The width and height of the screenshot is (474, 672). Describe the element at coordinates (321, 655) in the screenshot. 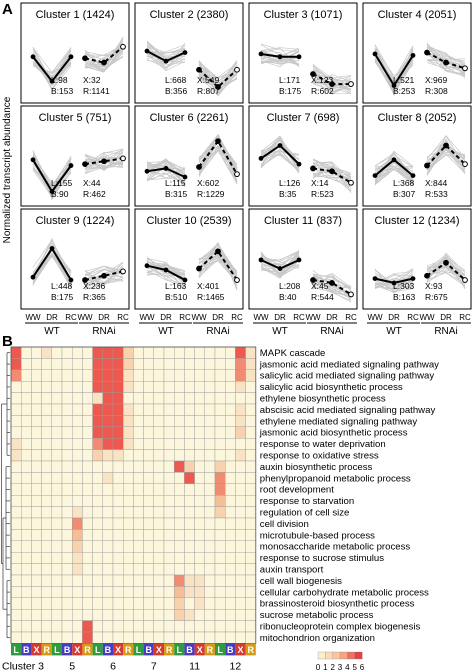

I see `legend-swatch` at that location.